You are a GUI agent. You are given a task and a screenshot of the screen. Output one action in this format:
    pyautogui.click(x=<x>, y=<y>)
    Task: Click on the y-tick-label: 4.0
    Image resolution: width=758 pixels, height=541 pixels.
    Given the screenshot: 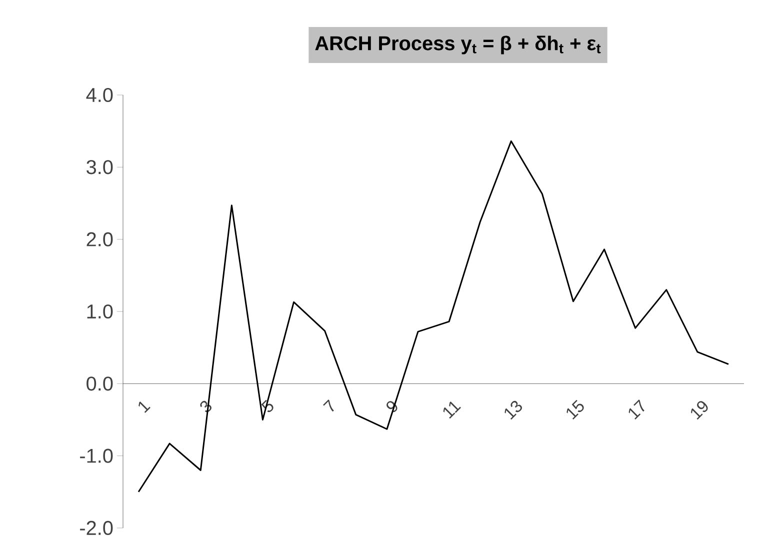 What is the action you would take?
    pyautogui.click(x=99, y=95)
    